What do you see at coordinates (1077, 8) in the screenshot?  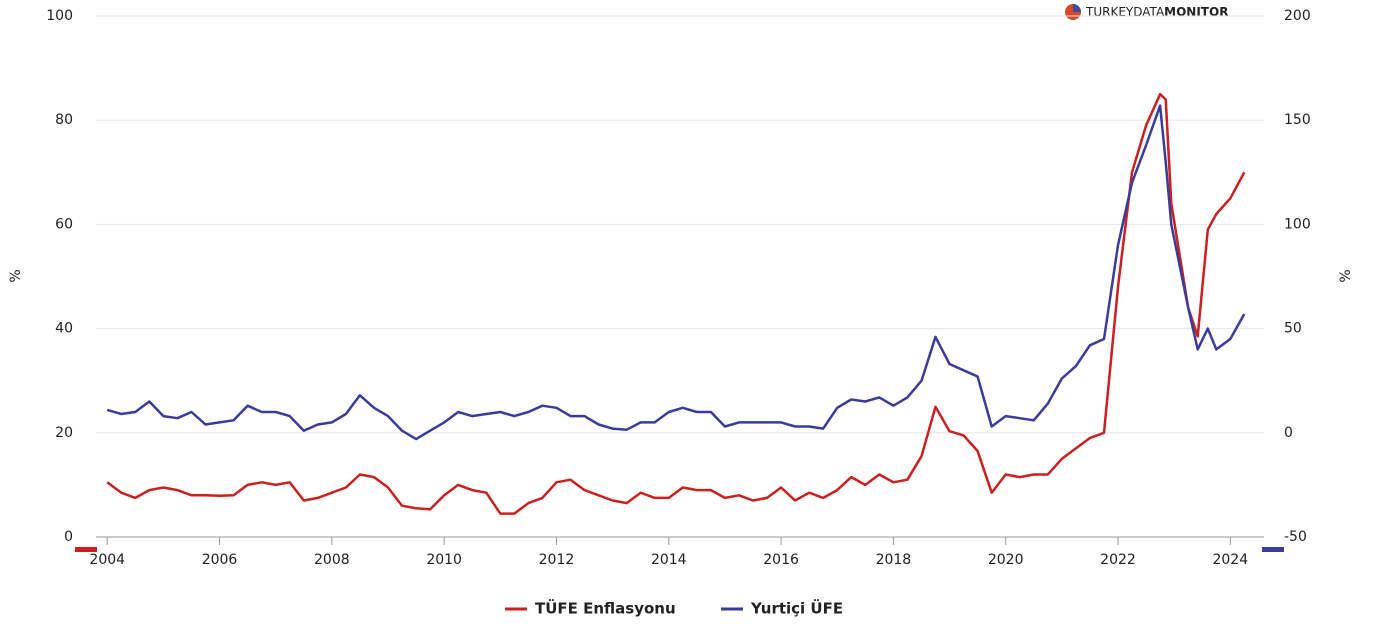 I see `logo-icon-part` at bounding box center [1077, 8].